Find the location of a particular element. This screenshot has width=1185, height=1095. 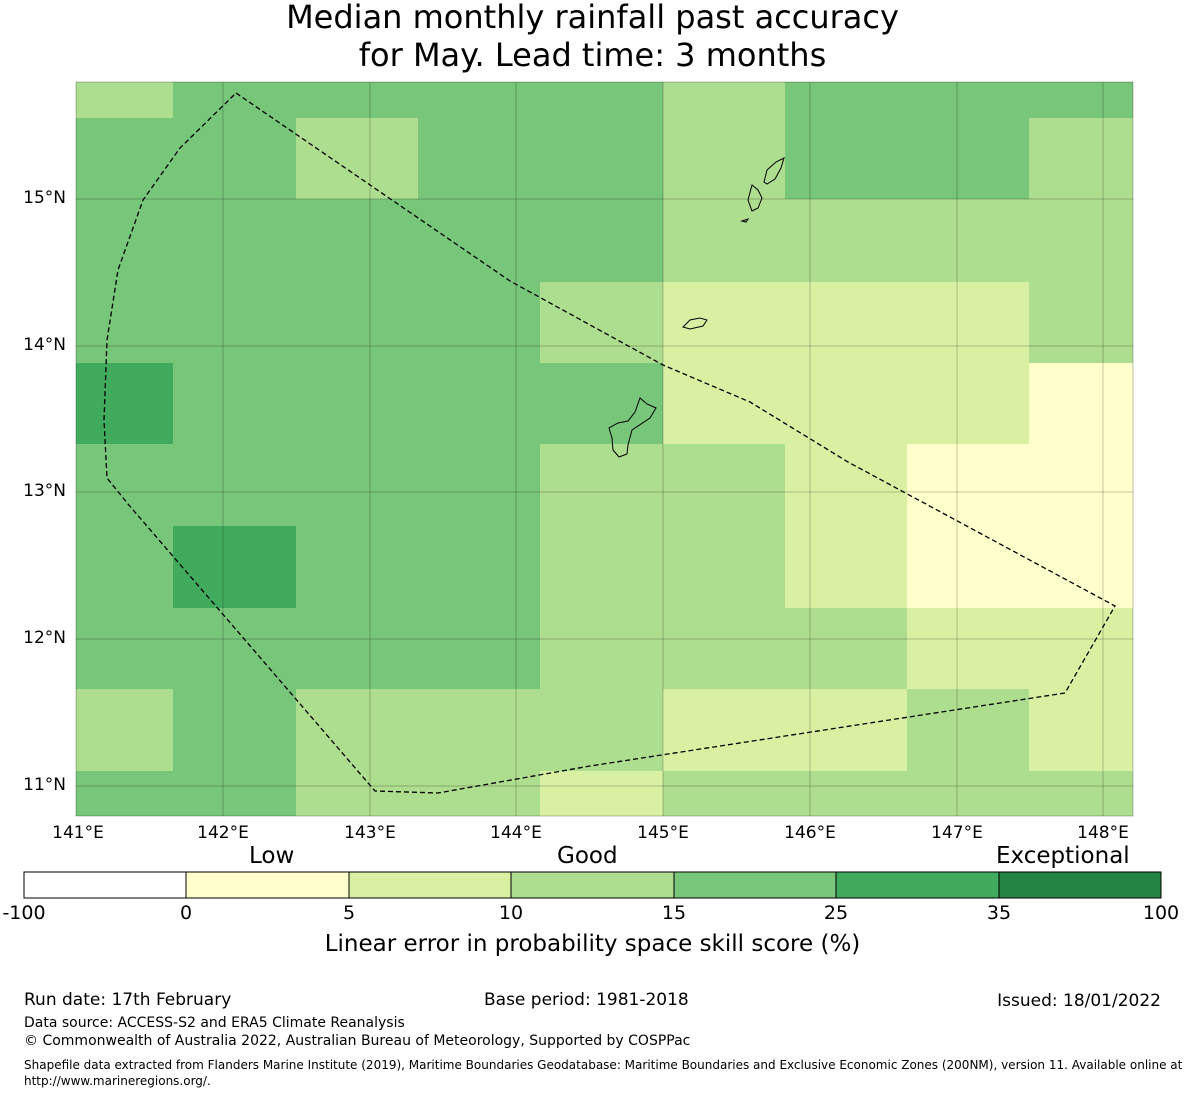

lon-label: 144°E is located at coordinates (516, 833).